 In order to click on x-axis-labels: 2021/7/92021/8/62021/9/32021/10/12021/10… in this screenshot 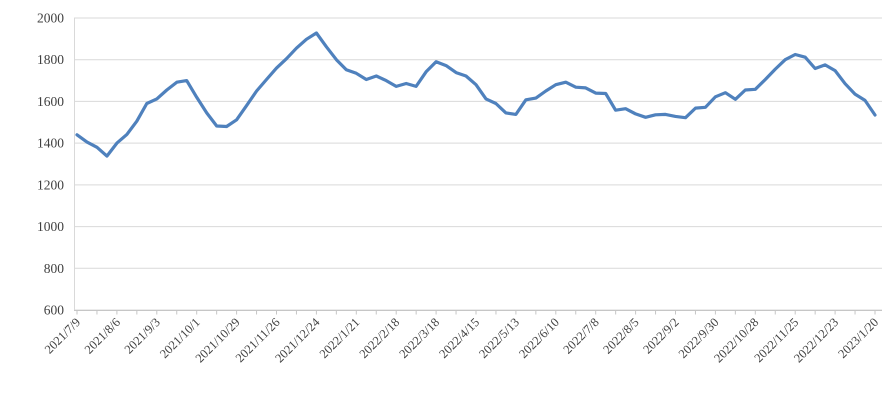, I will do `click(461, 340)`.